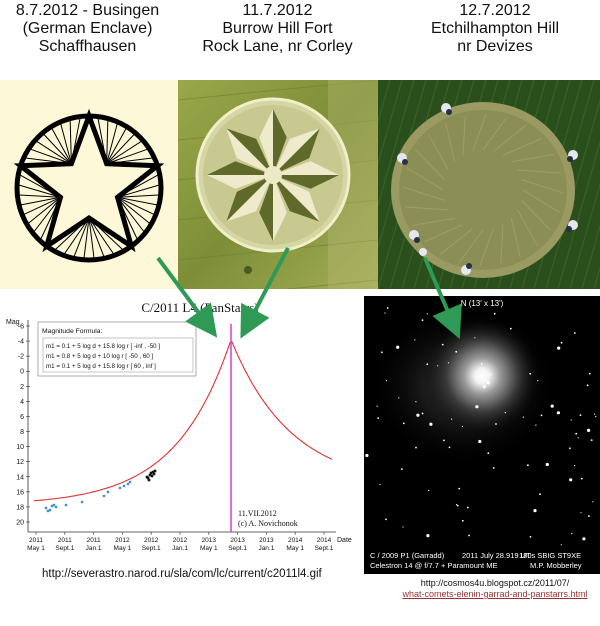  I want to click on caption-line: (German Enclave), so click(87, 28).